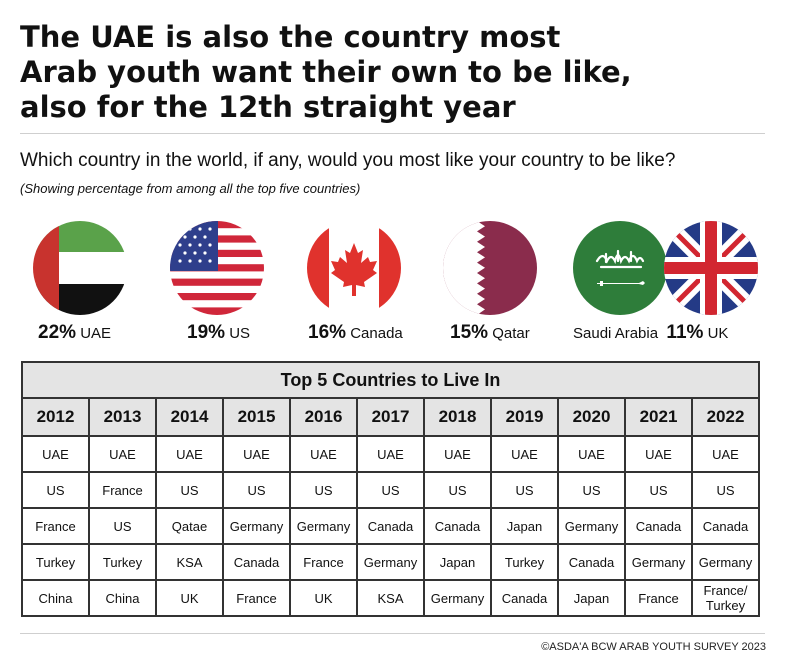 The height and width of the screenshot is (663, 790). What do you see at coordinates (620, 268) in the screenshot?
I see `saudi-flag-icon` at bounding box center [620, 268].